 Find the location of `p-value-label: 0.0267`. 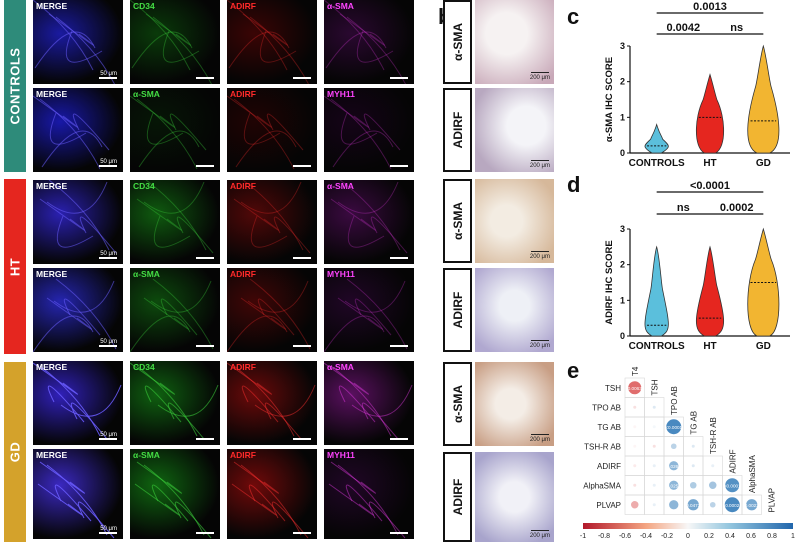

p-value-label: 0.0267 is located at coordinates (674, 466).